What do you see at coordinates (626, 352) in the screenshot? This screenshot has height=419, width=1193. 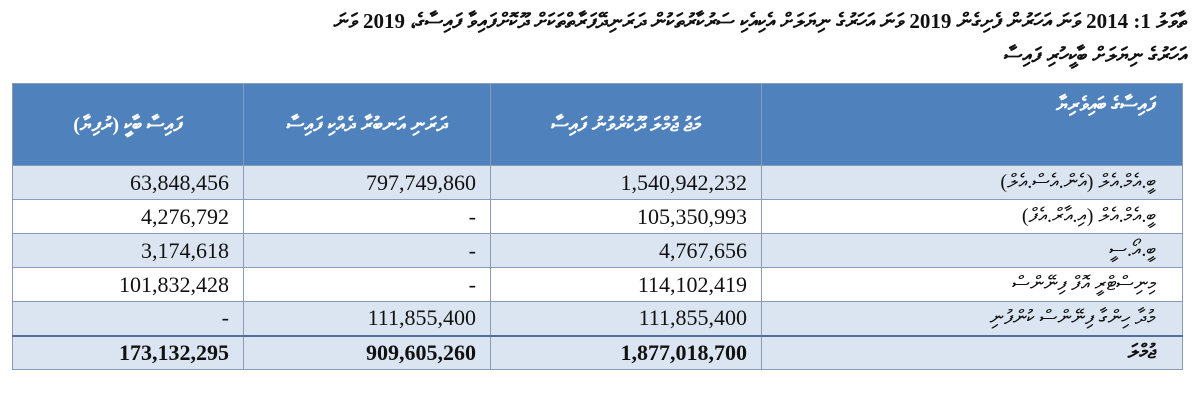 I see `total-disbursed: 1,877,018,700` at bounding box center [626, 352].